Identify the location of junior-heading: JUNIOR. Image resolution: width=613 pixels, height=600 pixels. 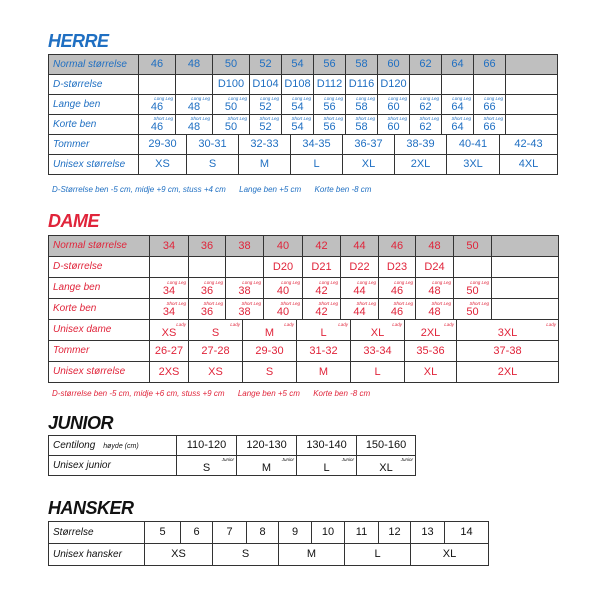
(81, 423).